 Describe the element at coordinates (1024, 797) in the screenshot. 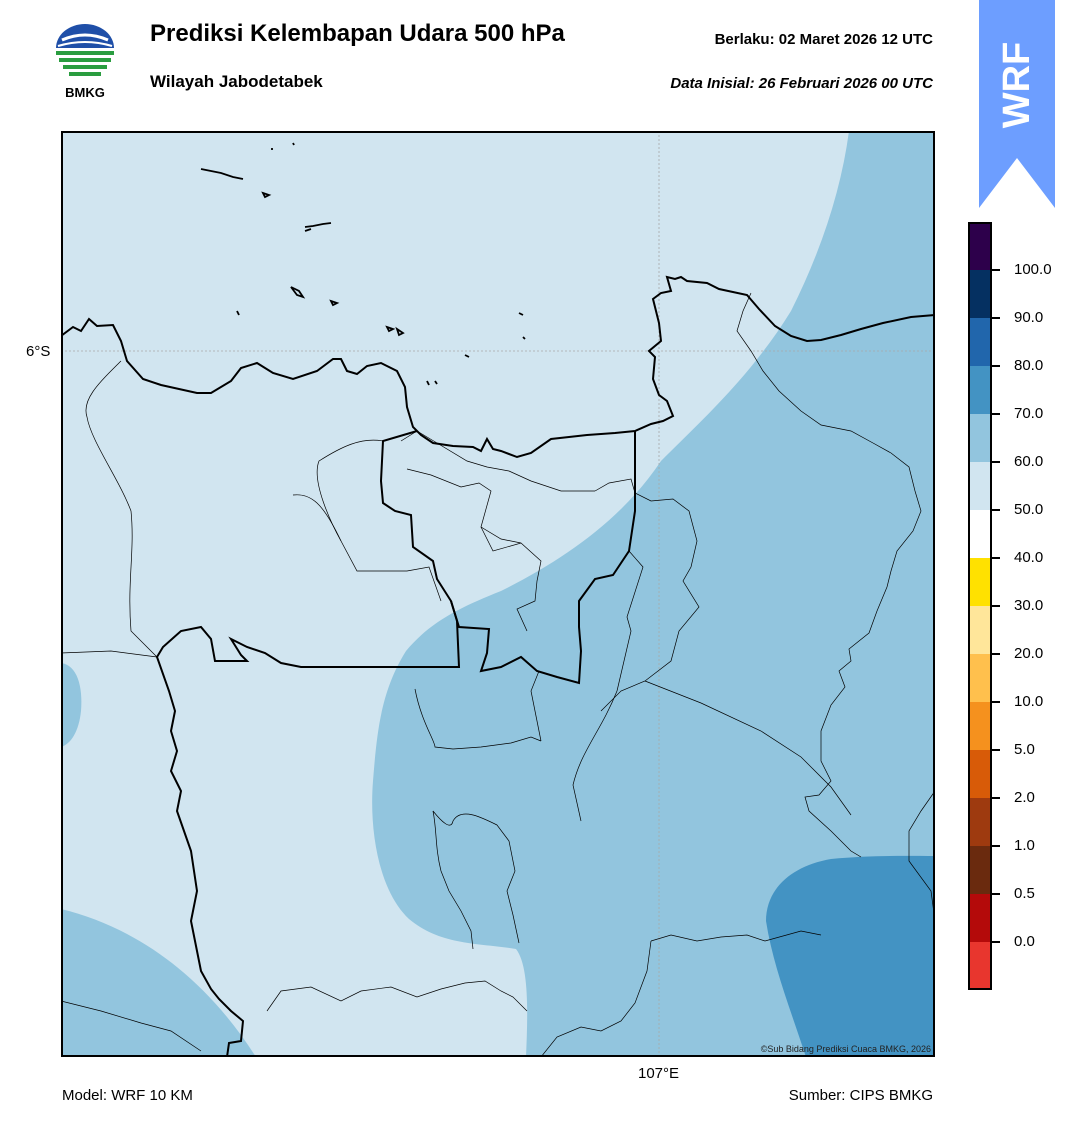

I see `colorbar-label: 2.0` at that location.